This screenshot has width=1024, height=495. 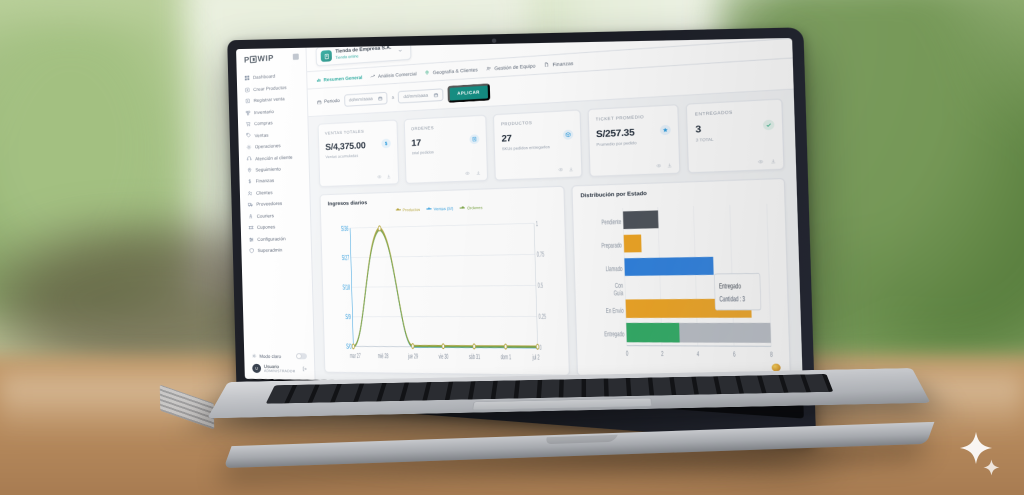 What do you see at coordinates (443, 209) in the screenshot?
I see `legend-label: Ventas (S/)` at bounding box center [443, 209].